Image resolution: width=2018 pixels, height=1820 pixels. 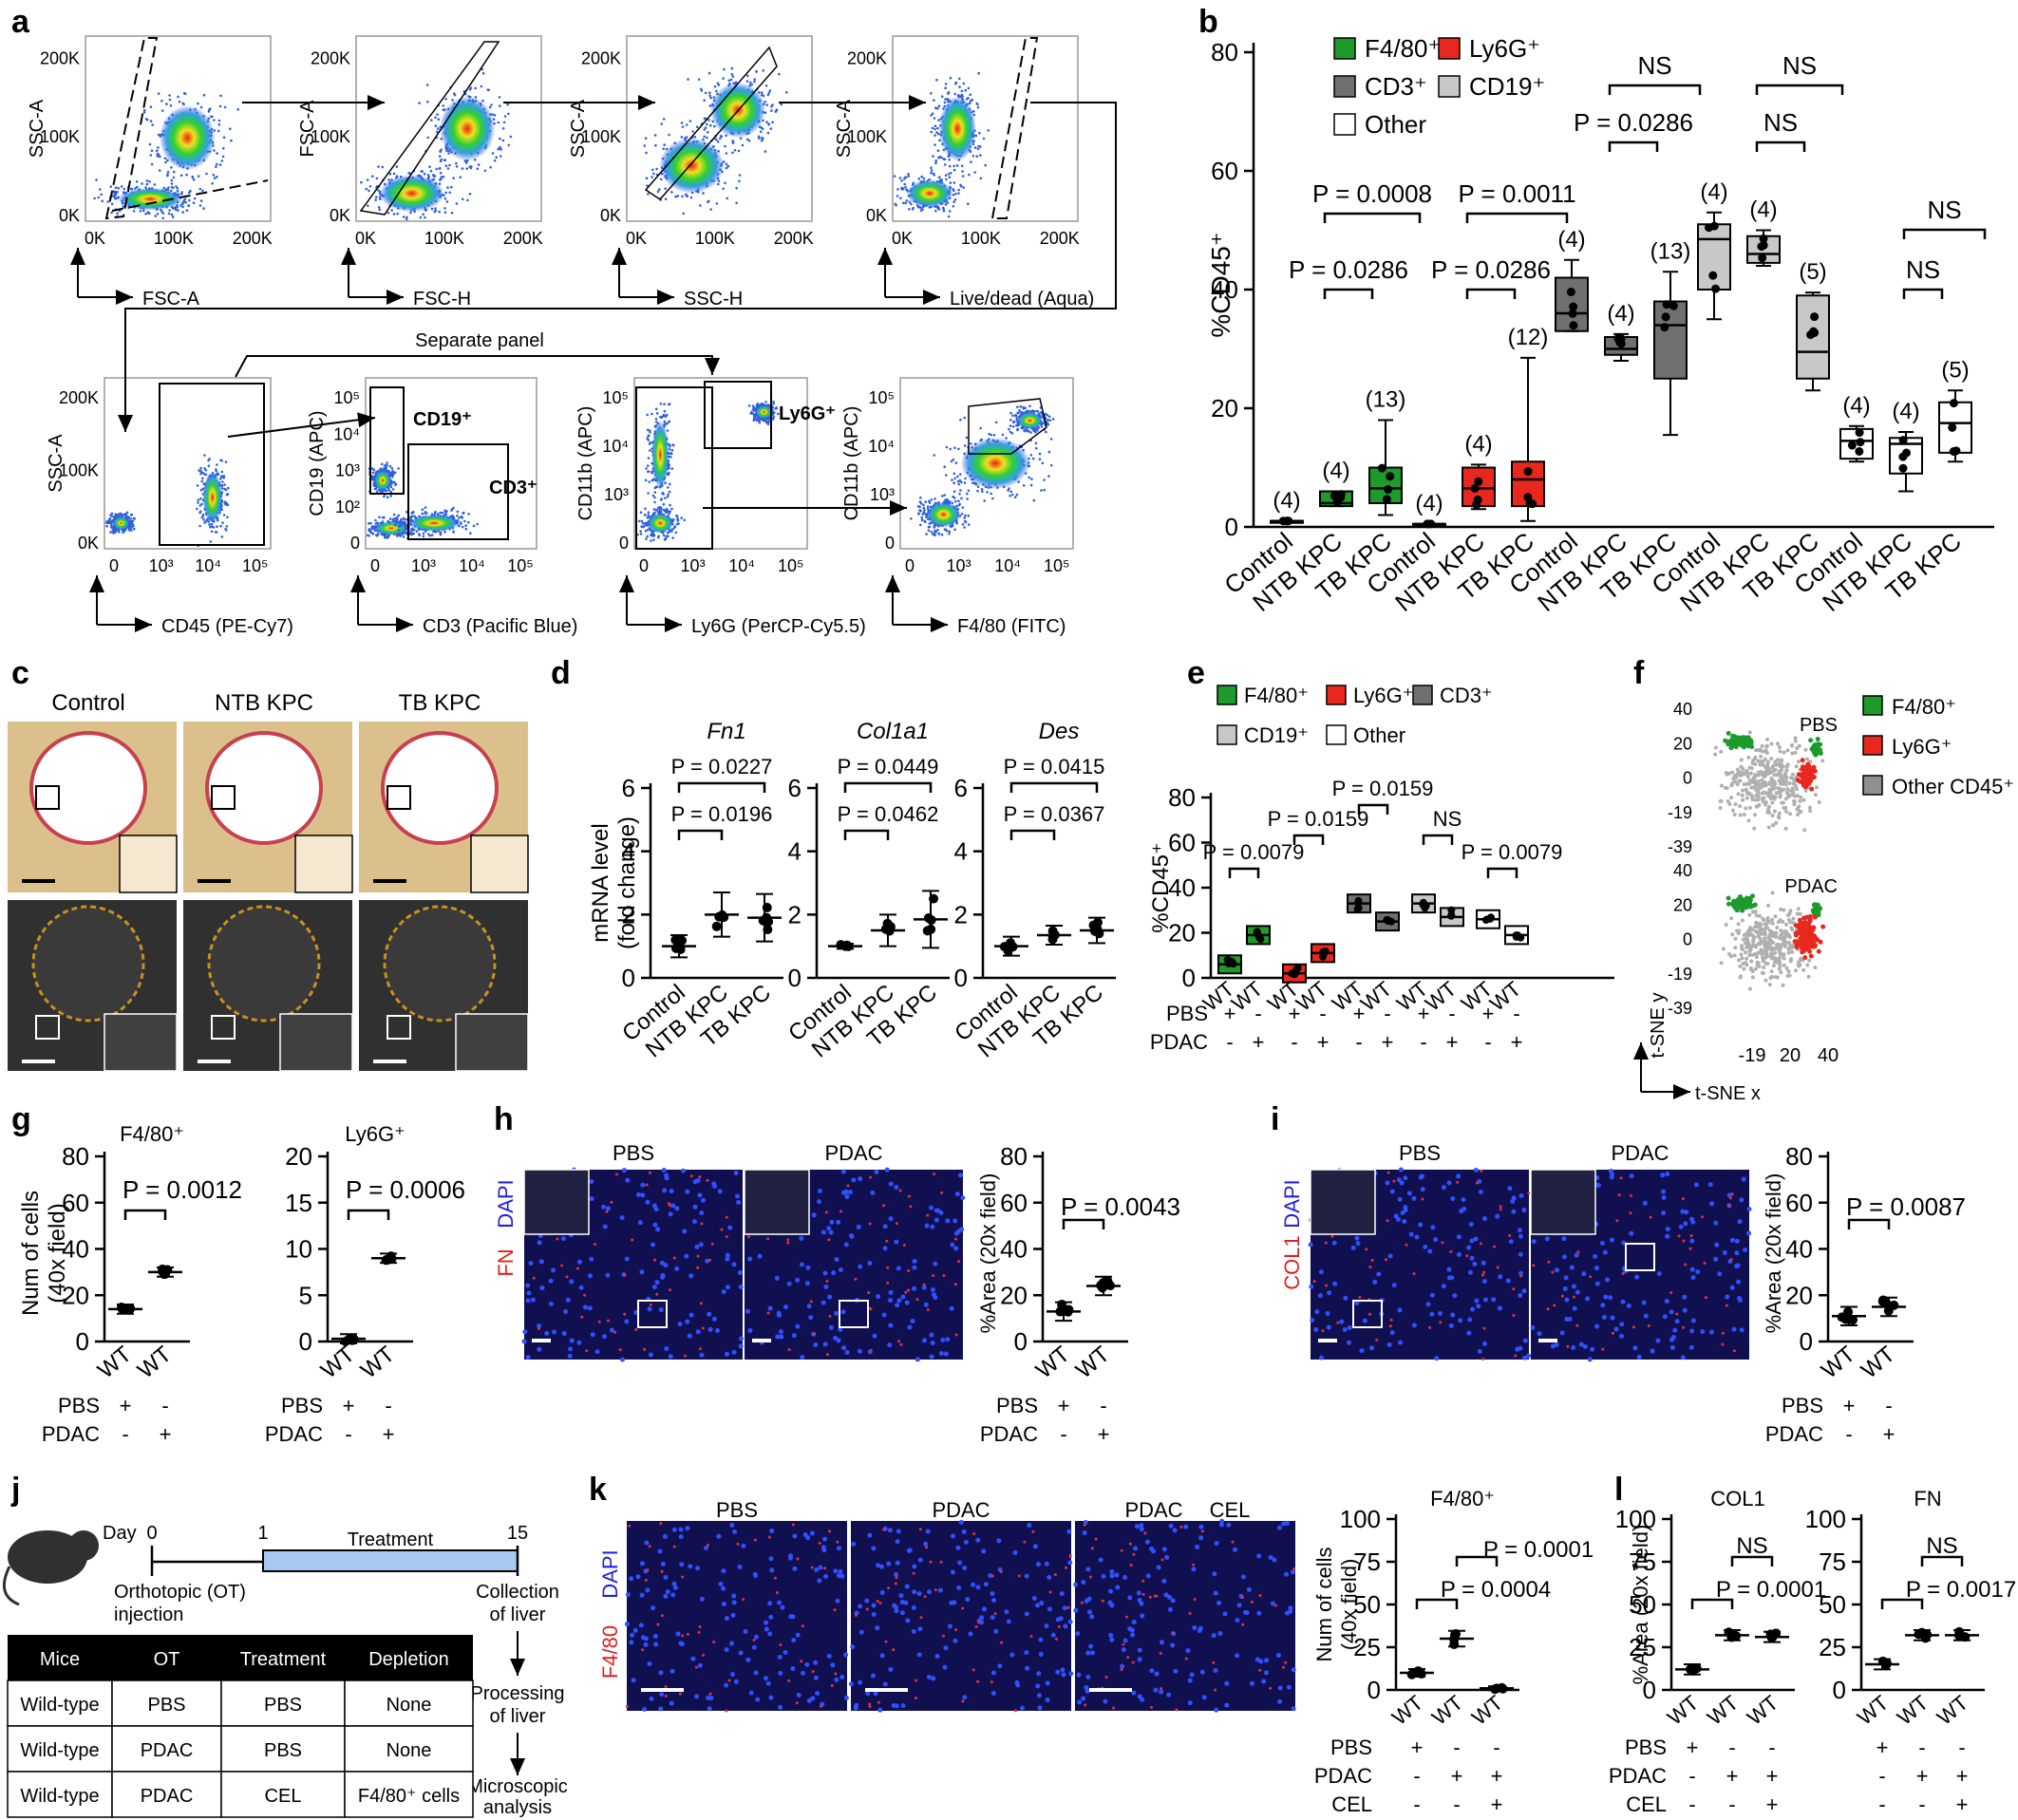 I want to click on flow-hotspot, so click(x=382, y=480).